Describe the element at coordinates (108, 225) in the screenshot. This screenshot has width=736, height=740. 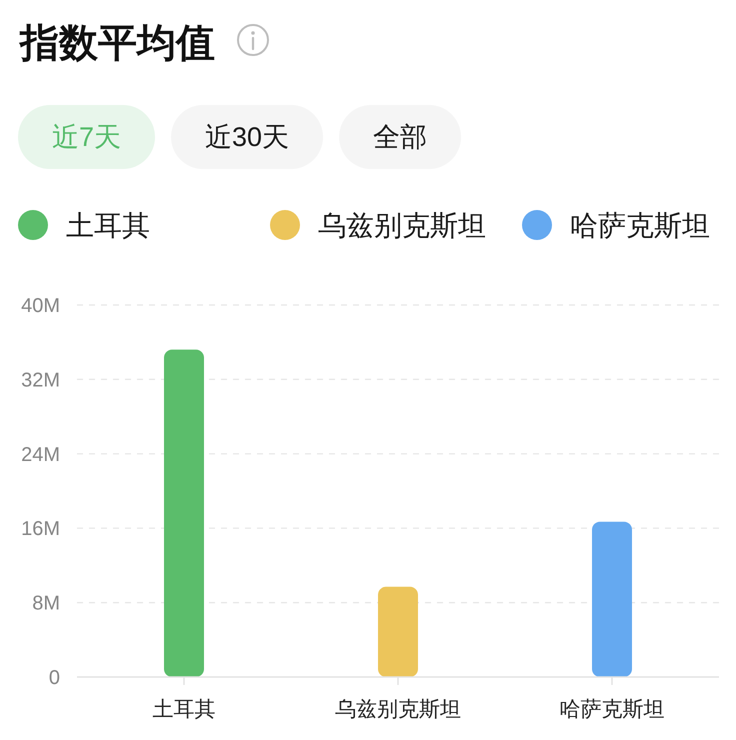
I see `legend-label: 土耳其` at that location.